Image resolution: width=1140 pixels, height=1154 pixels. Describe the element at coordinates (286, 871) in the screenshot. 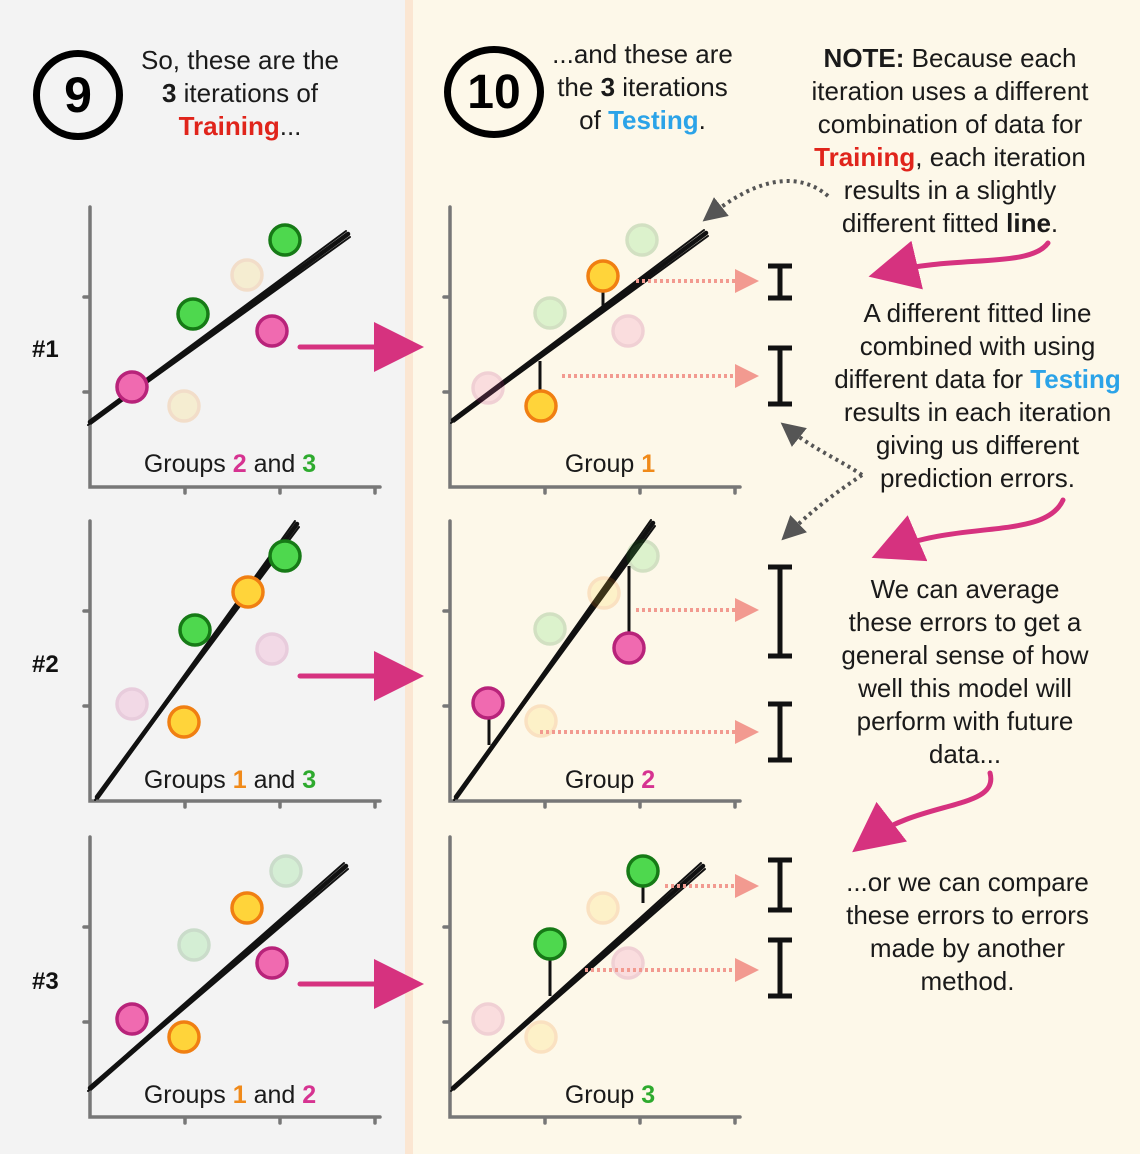

I see `train-point-faded-3a` at that location.